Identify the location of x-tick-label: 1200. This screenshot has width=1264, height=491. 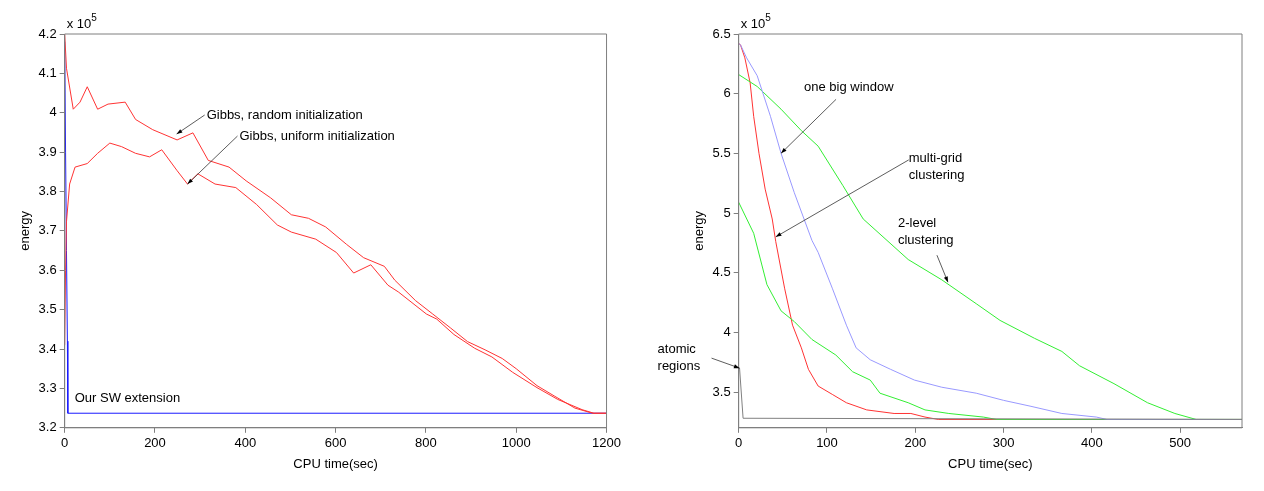
(606, 443).